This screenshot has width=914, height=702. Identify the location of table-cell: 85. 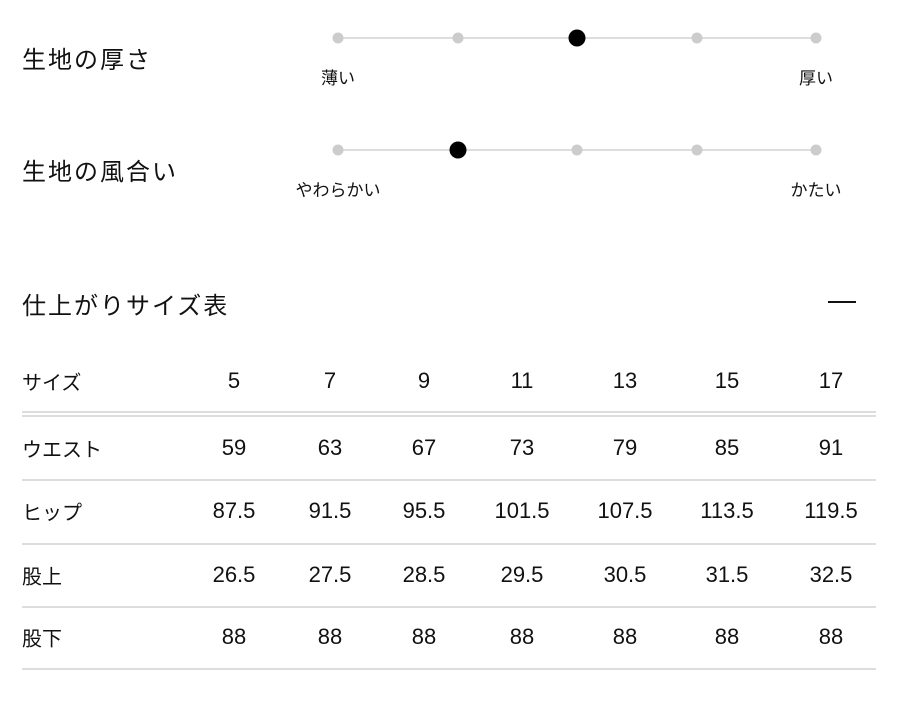
(727, 447).